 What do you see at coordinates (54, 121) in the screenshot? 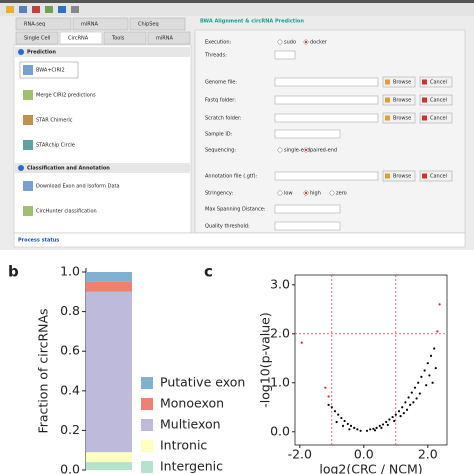
I see `method-item: STAR Chimeric` at bounding box center [54, 121].